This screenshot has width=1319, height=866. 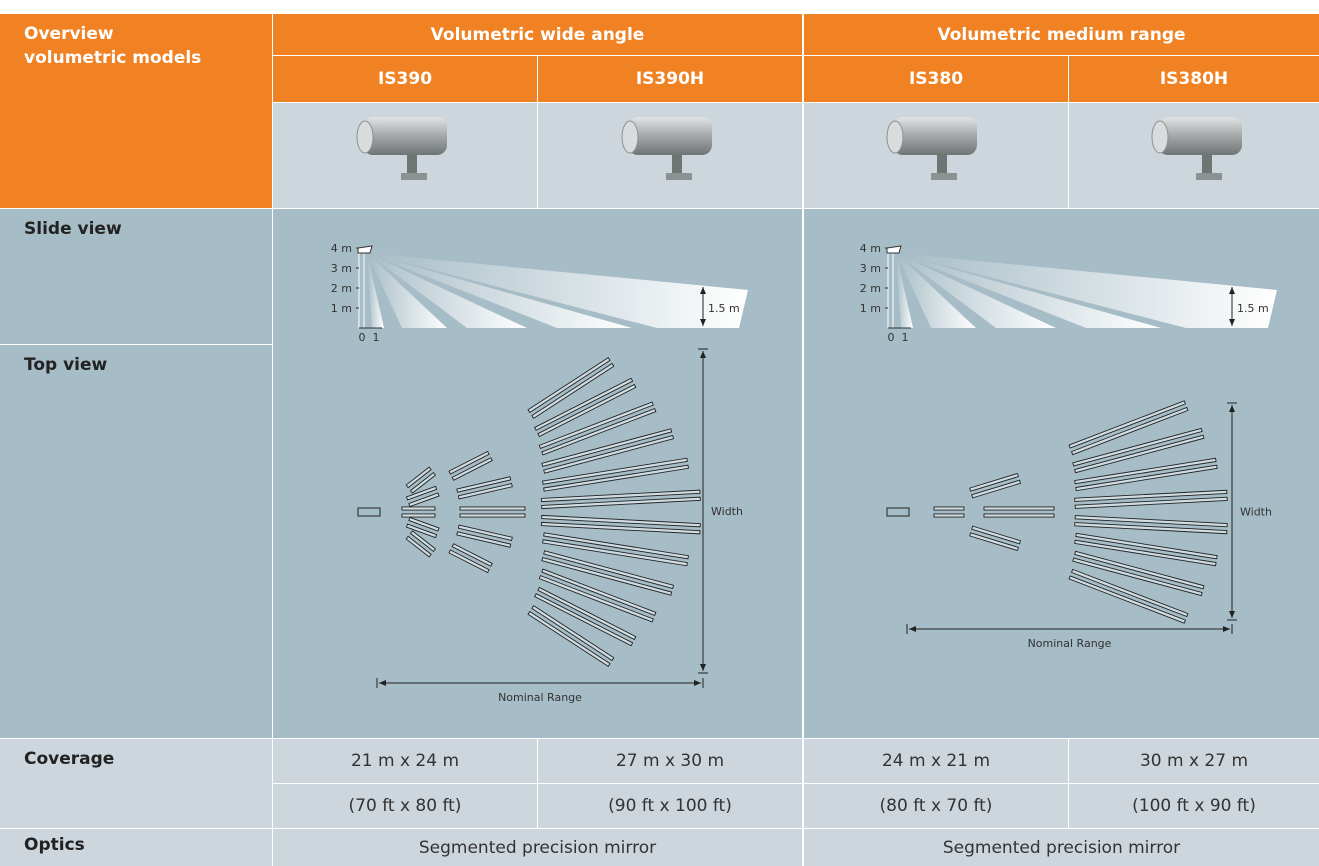 I want to click on group-header: Volumetric wide angle, so click(x=537, y=34).